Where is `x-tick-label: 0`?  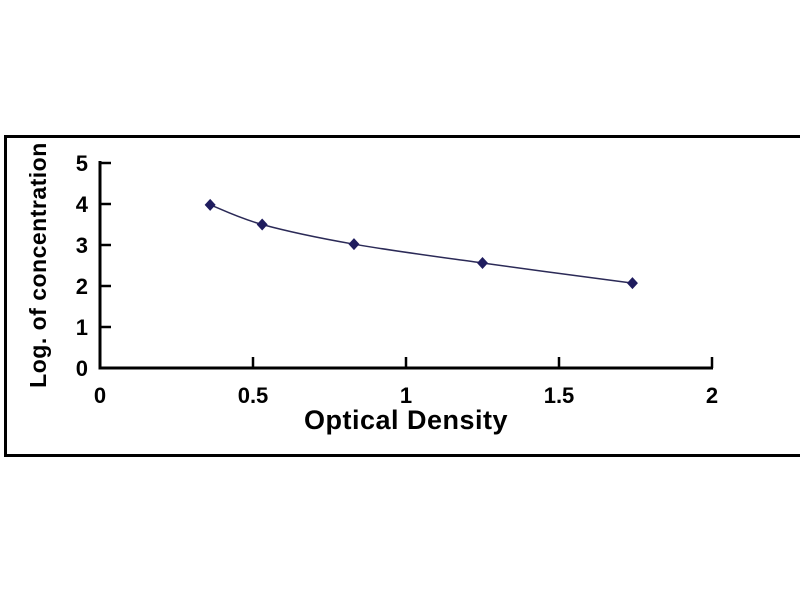 x-tick-label: 0 is located at coordinates (100, 395).